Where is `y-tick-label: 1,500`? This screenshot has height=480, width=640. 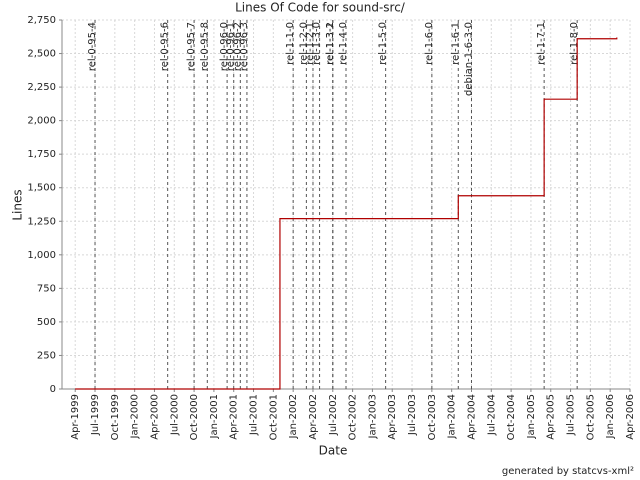
y-tick-label: 1,500 is located at coordinates (41, 188).